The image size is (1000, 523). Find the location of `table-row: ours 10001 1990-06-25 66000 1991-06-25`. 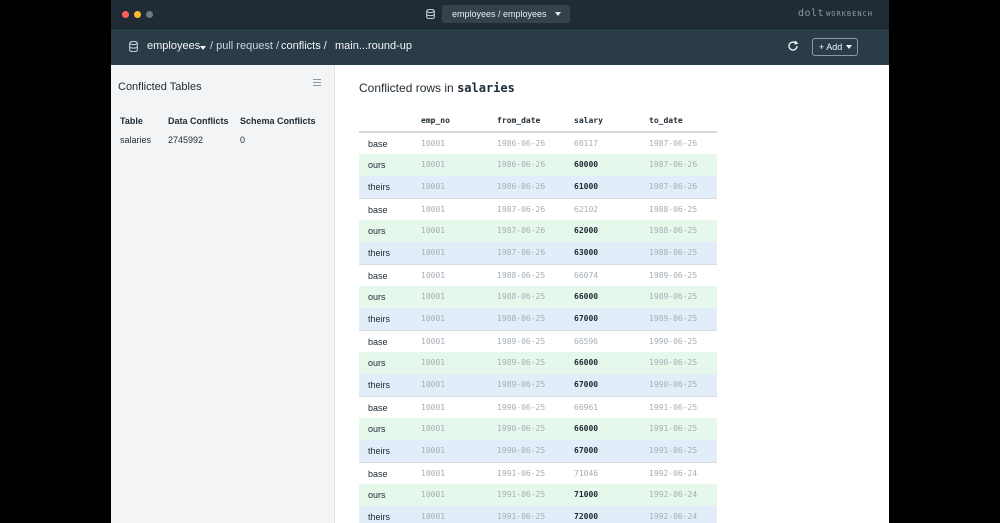

table-row: ours 10001 1990-06-25 66000 1991-06-25 is located at coordinates (538, 429).